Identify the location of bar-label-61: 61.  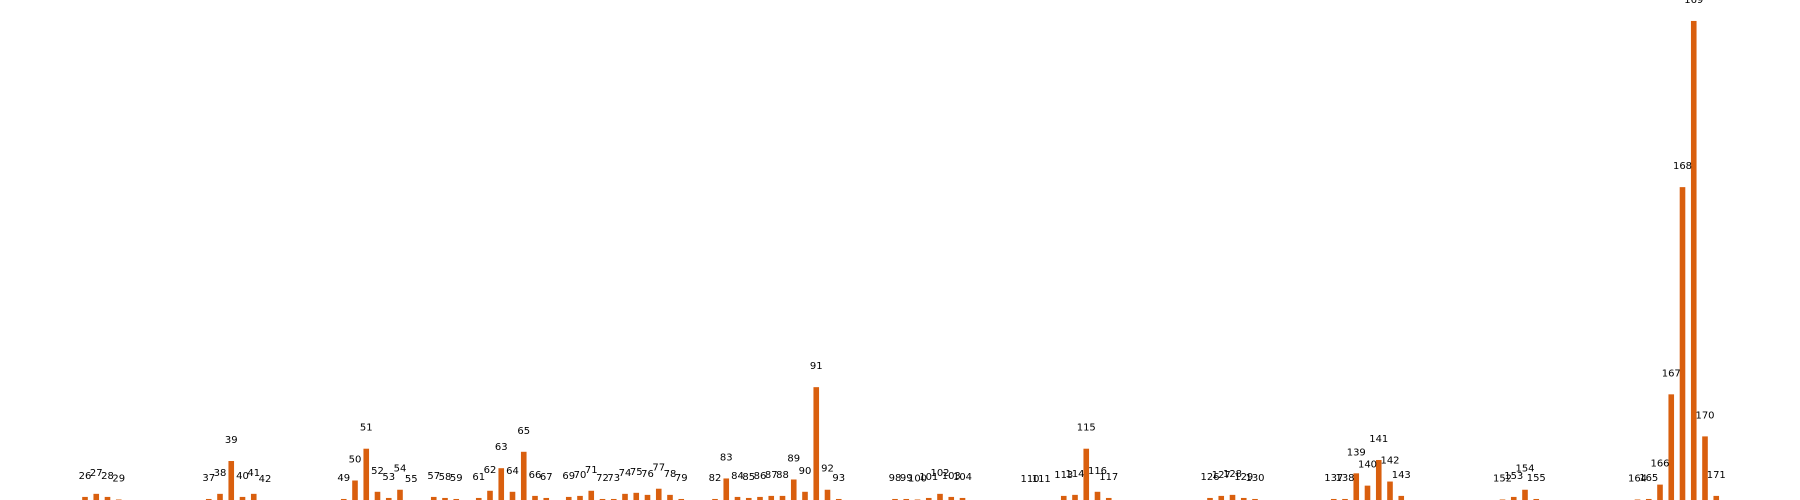
(478, 477).